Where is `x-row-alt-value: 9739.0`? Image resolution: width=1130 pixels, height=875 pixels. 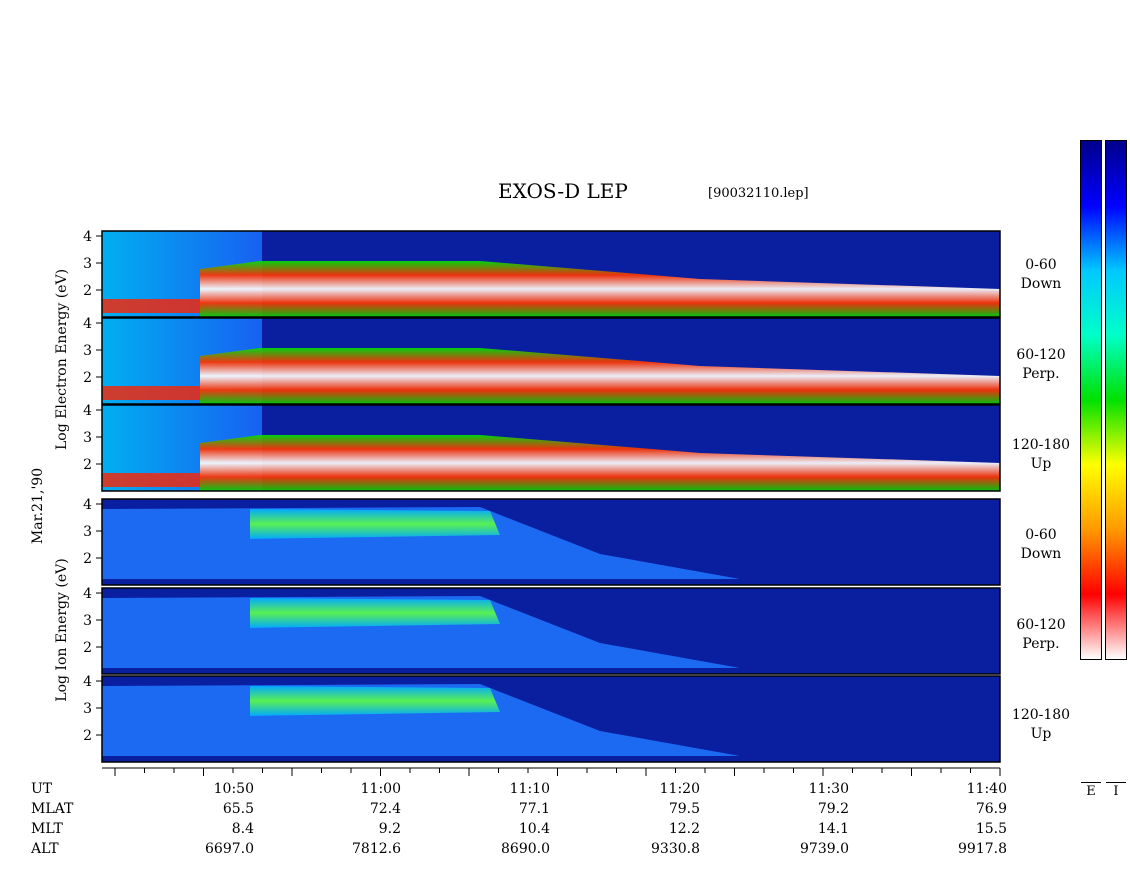
x-row-alt-value: 9739.0 is located at coordinates (824, 849).